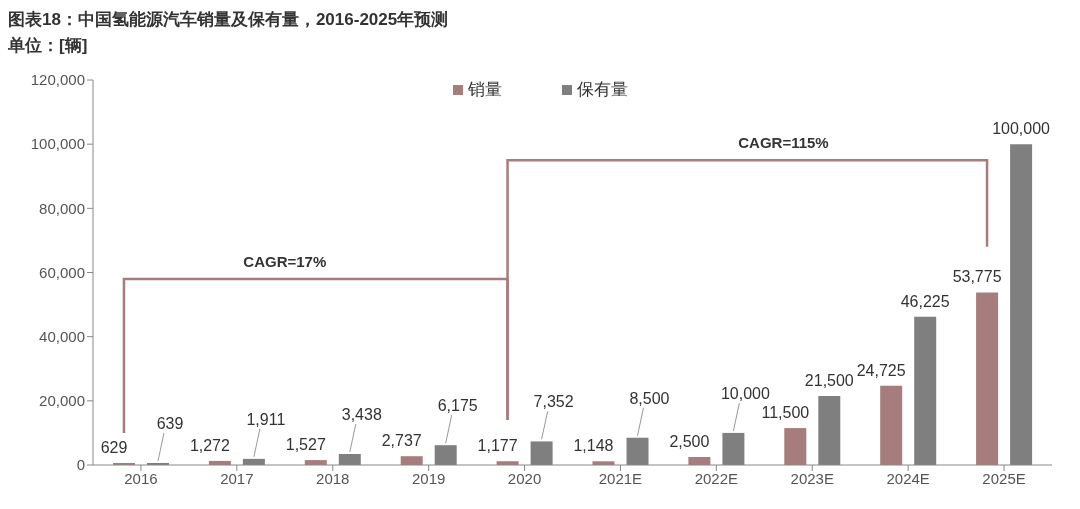 This screenshot has width=1080, height=509. I want to click on y-tick-label: 80,000, so click(62, 208).